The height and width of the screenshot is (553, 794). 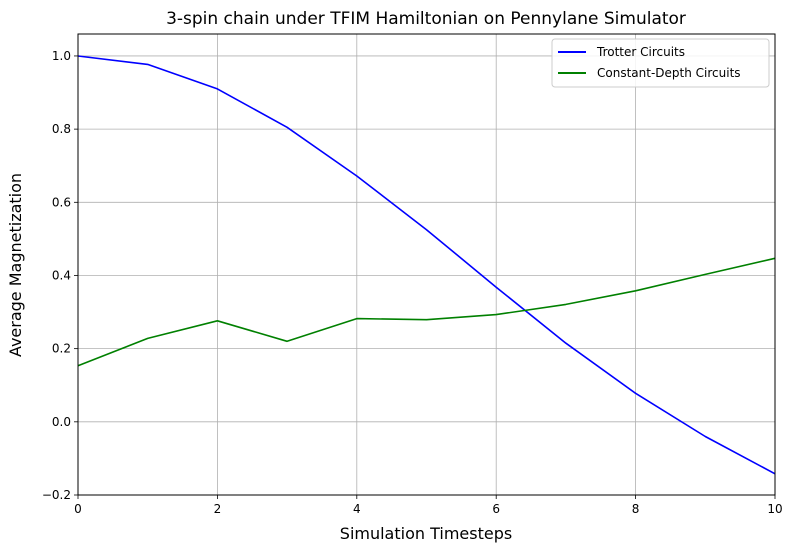 I want to click on legend: Trotter Circuits Constant-Depth Circuits, so click(x=660, y=63).